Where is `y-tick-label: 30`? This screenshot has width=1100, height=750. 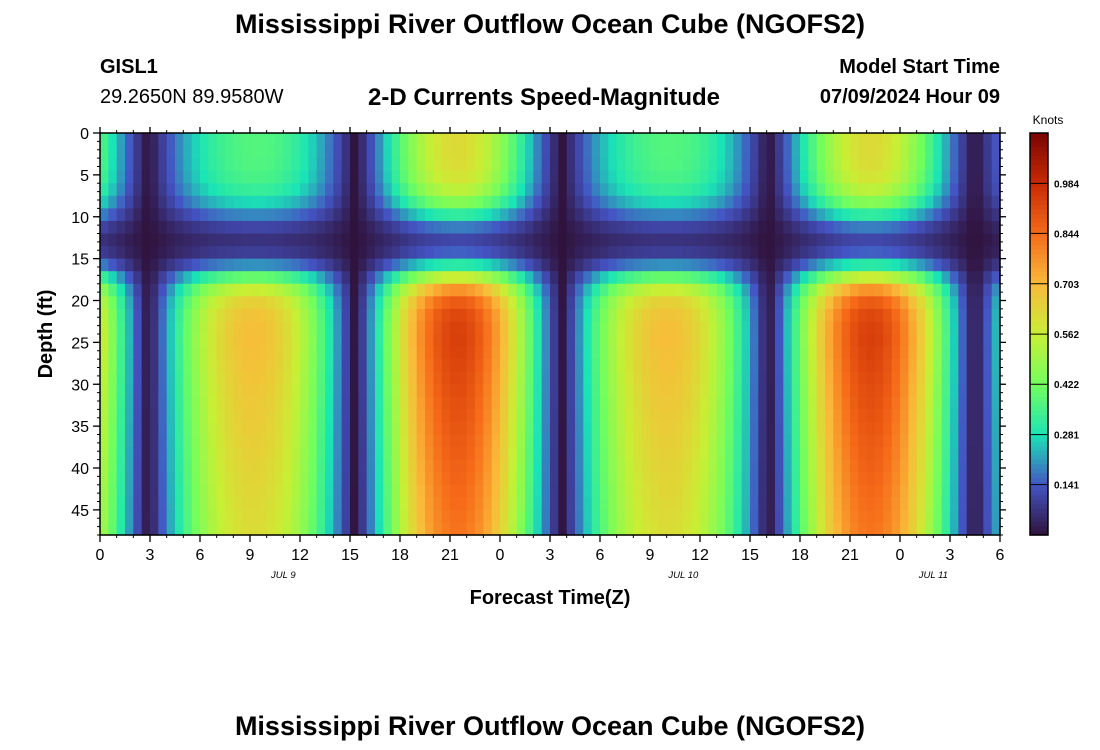
y-tick-label: 30 is located at coordinates (80, 385).